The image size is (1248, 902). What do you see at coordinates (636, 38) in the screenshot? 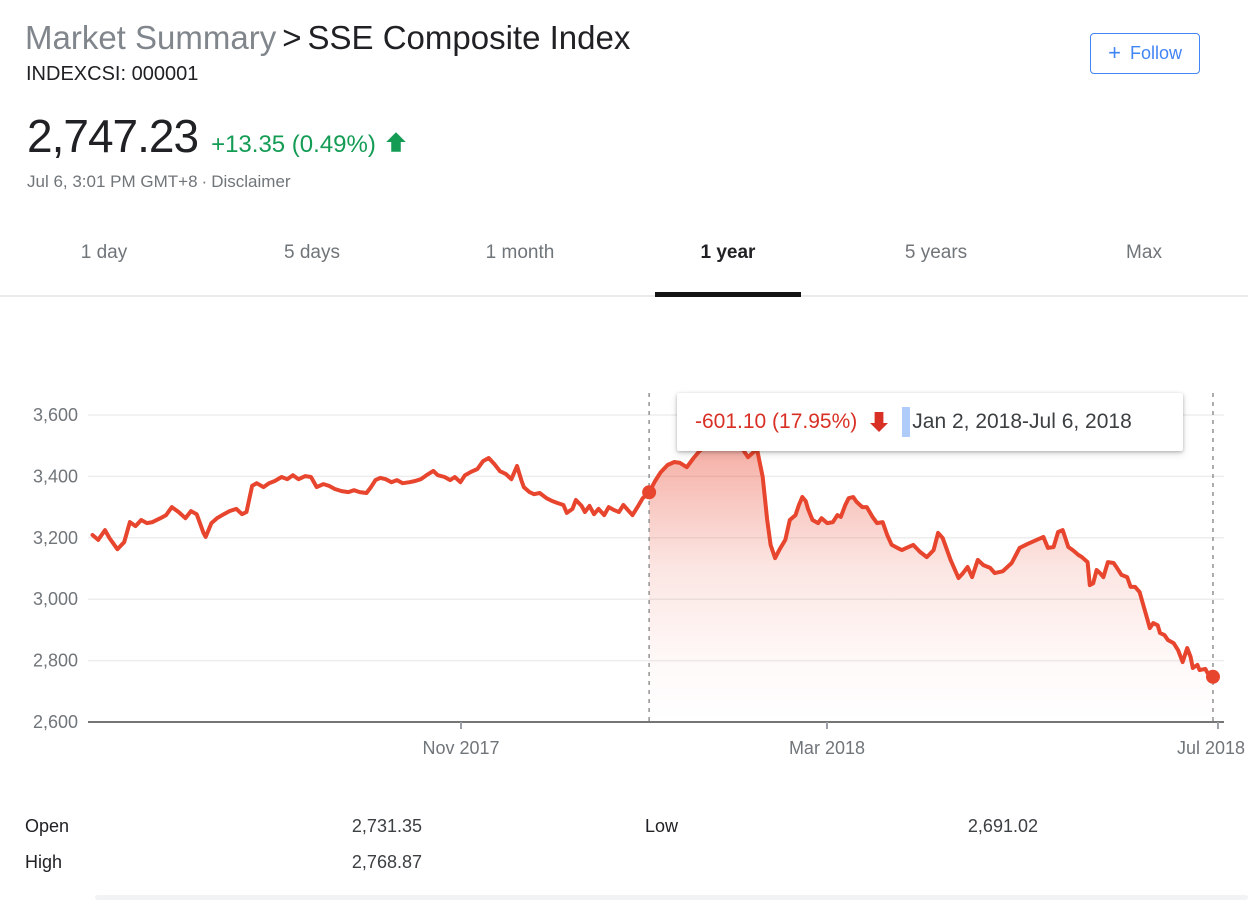
I see `breadcrumb: Market Summary > SSE Composite Index` at bounding box center [636, 38].